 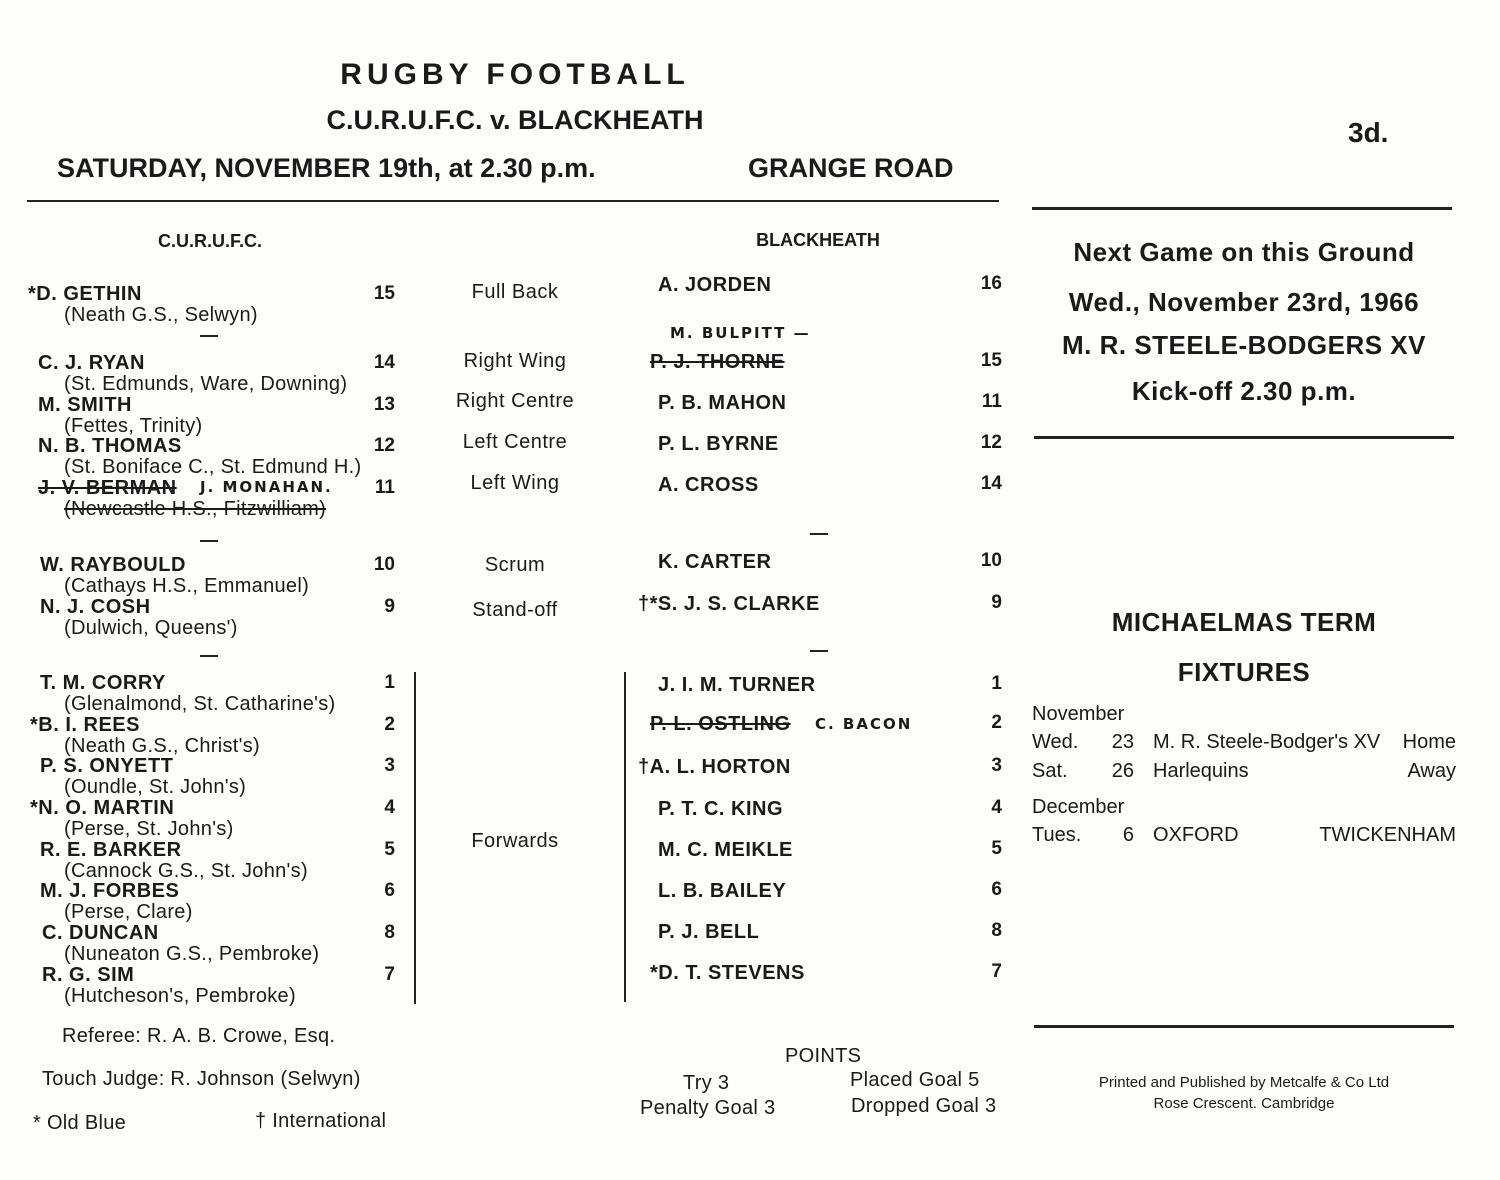 What do you see at coordinates (389, 682) in the screenshot?
I see `home-player-number: 1` at bounding box center [389, 682].